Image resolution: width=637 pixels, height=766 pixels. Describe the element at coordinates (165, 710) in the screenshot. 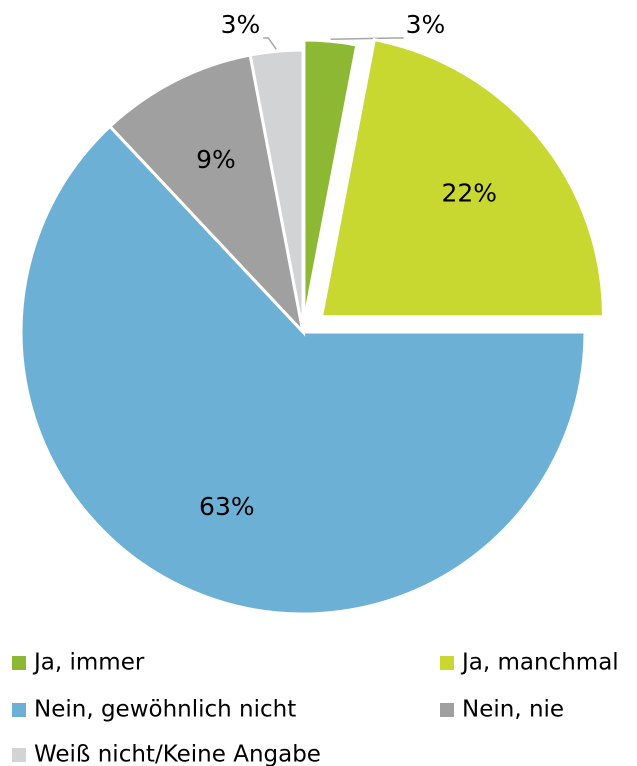

I see `legend-label: Nein, gewöhnlich nicht` at that location.